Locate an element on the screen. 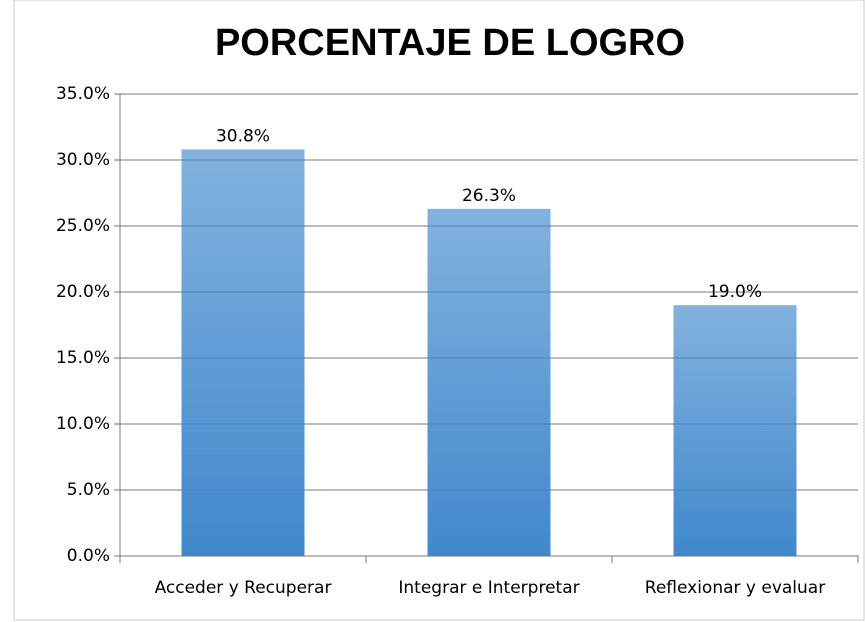  data-label: 26.3% is located at coordinates (489, 196).